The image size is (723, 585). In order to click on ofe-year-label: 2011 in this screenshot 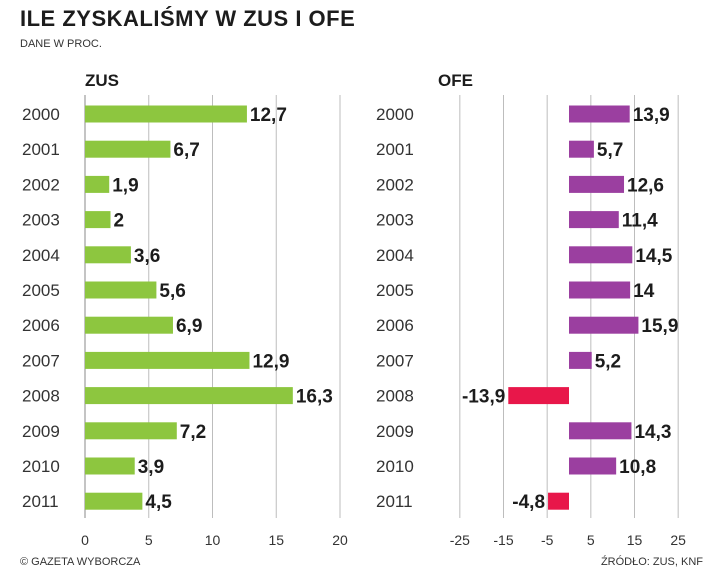, I will do `click(394, 501)`.